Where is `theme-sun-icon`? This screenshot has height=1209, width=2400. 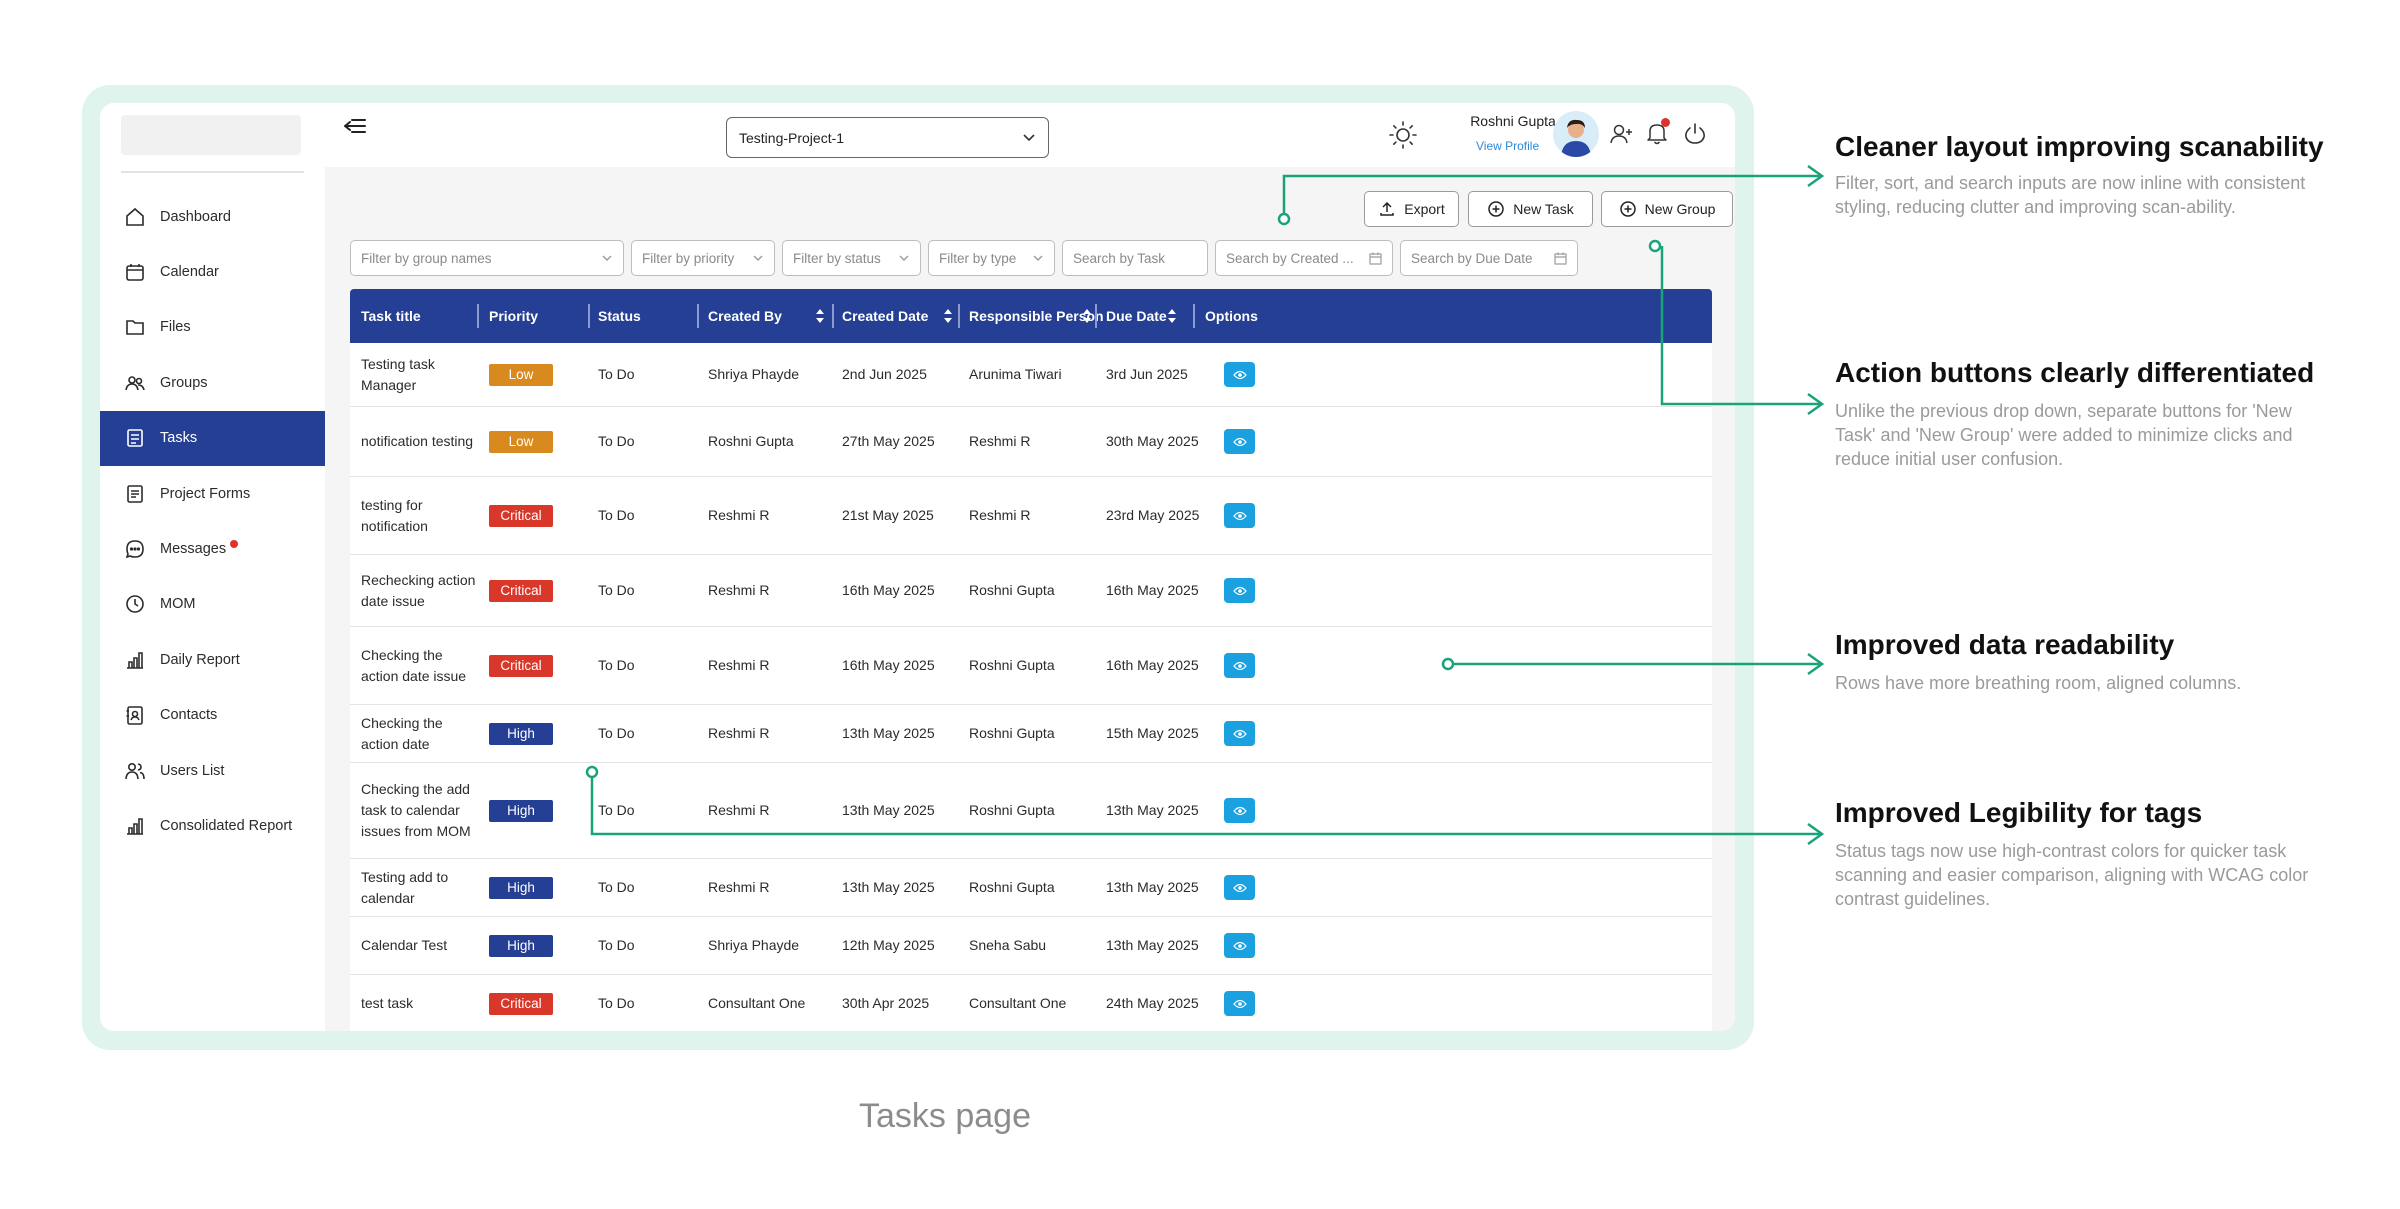 theme-sun-icon is located at coordinates (1403, 135).